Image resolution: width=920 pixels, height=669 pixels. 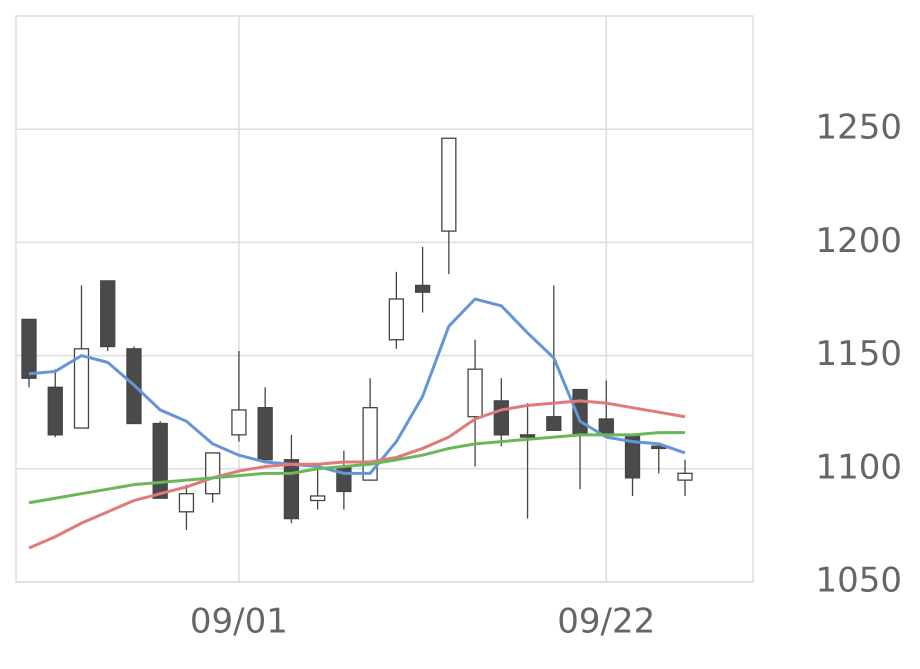 What do you see at coordinates (858, 581) in the screenshot?
I see `y-tick-label: 1050` at bounding box center [858, 581].